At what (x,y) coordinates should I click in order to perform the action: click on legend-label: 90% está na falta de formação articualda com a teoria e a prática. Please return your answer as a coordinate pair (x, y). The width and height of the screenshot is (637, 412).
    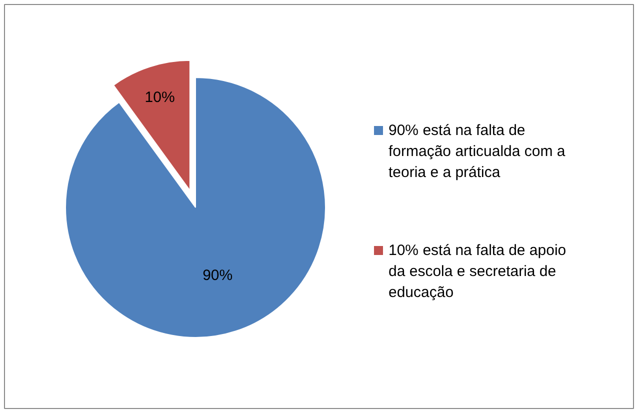
    Looking at the image, I should click on (477, 151).